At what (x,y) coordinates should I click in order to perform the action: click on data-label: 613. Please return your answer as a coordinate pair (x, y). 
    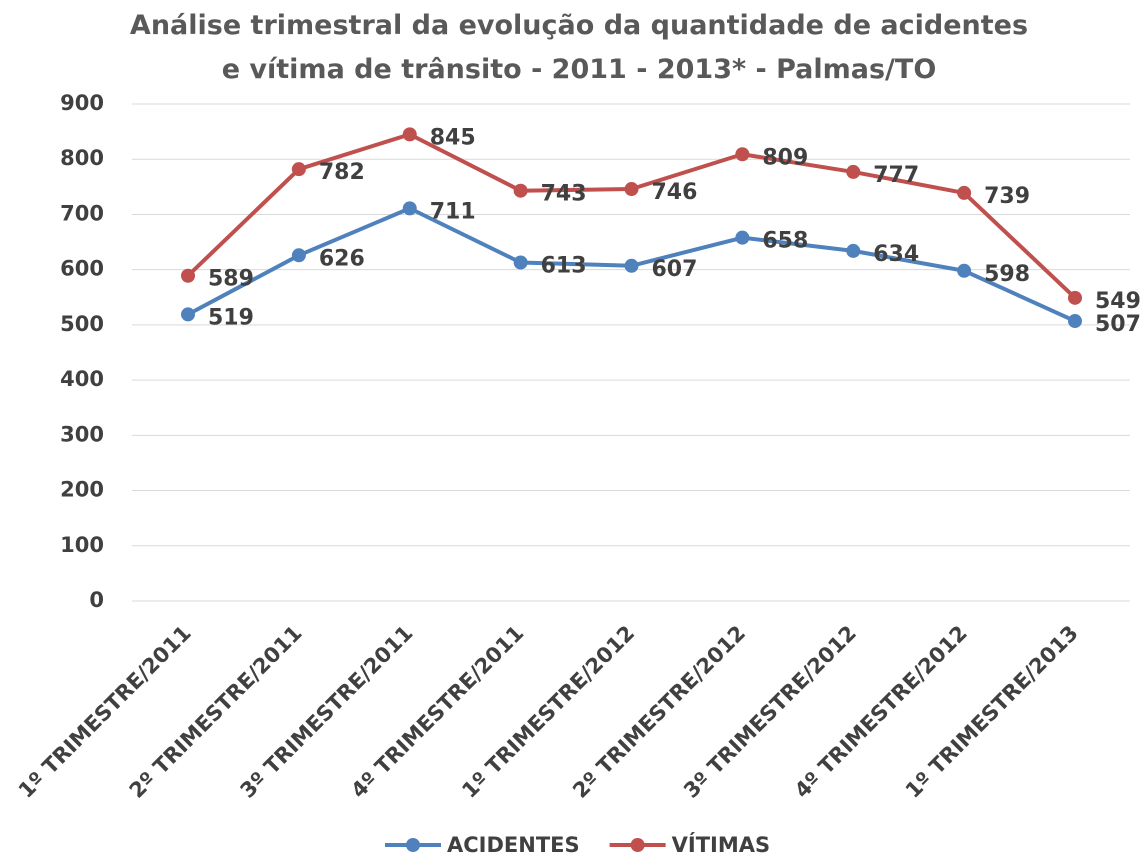
    Looking at the image, I should click on (564, 265).